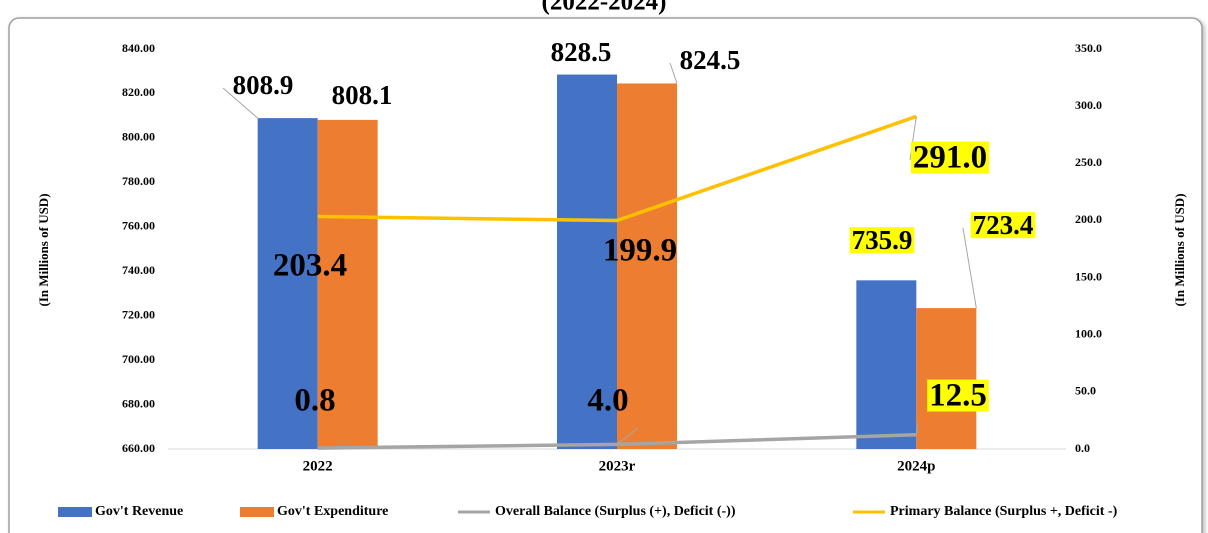 This screenshot has height=533, width=1208. I want to click on data-label: 199.9, so click(640, 251).